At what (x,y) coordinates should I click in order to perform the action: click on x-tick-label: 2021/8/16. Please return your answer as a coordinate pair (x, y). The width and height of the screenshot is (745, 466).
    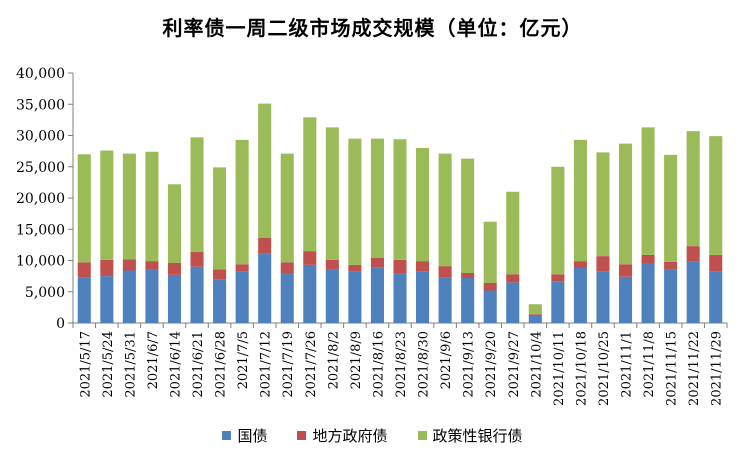
    Looking at the image, I should click on (378, 364).